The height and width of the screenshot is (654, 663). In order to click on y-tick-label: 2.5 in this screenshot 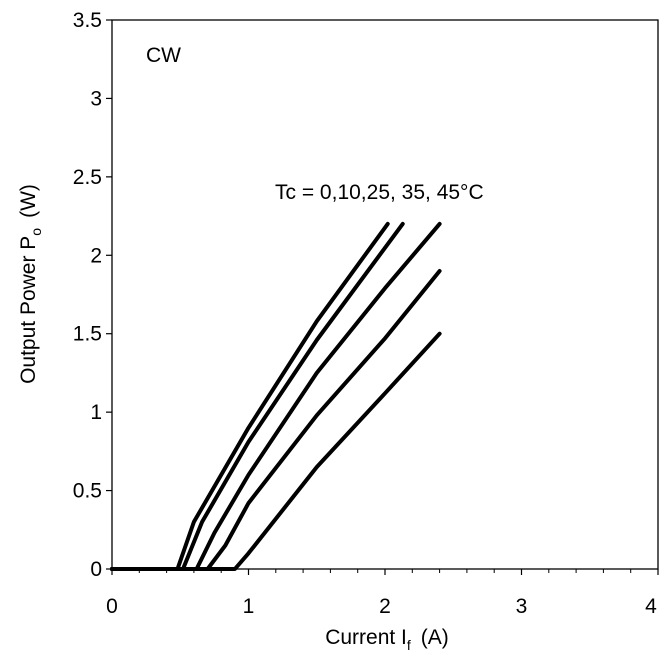, I will do `click(87, 177)`.